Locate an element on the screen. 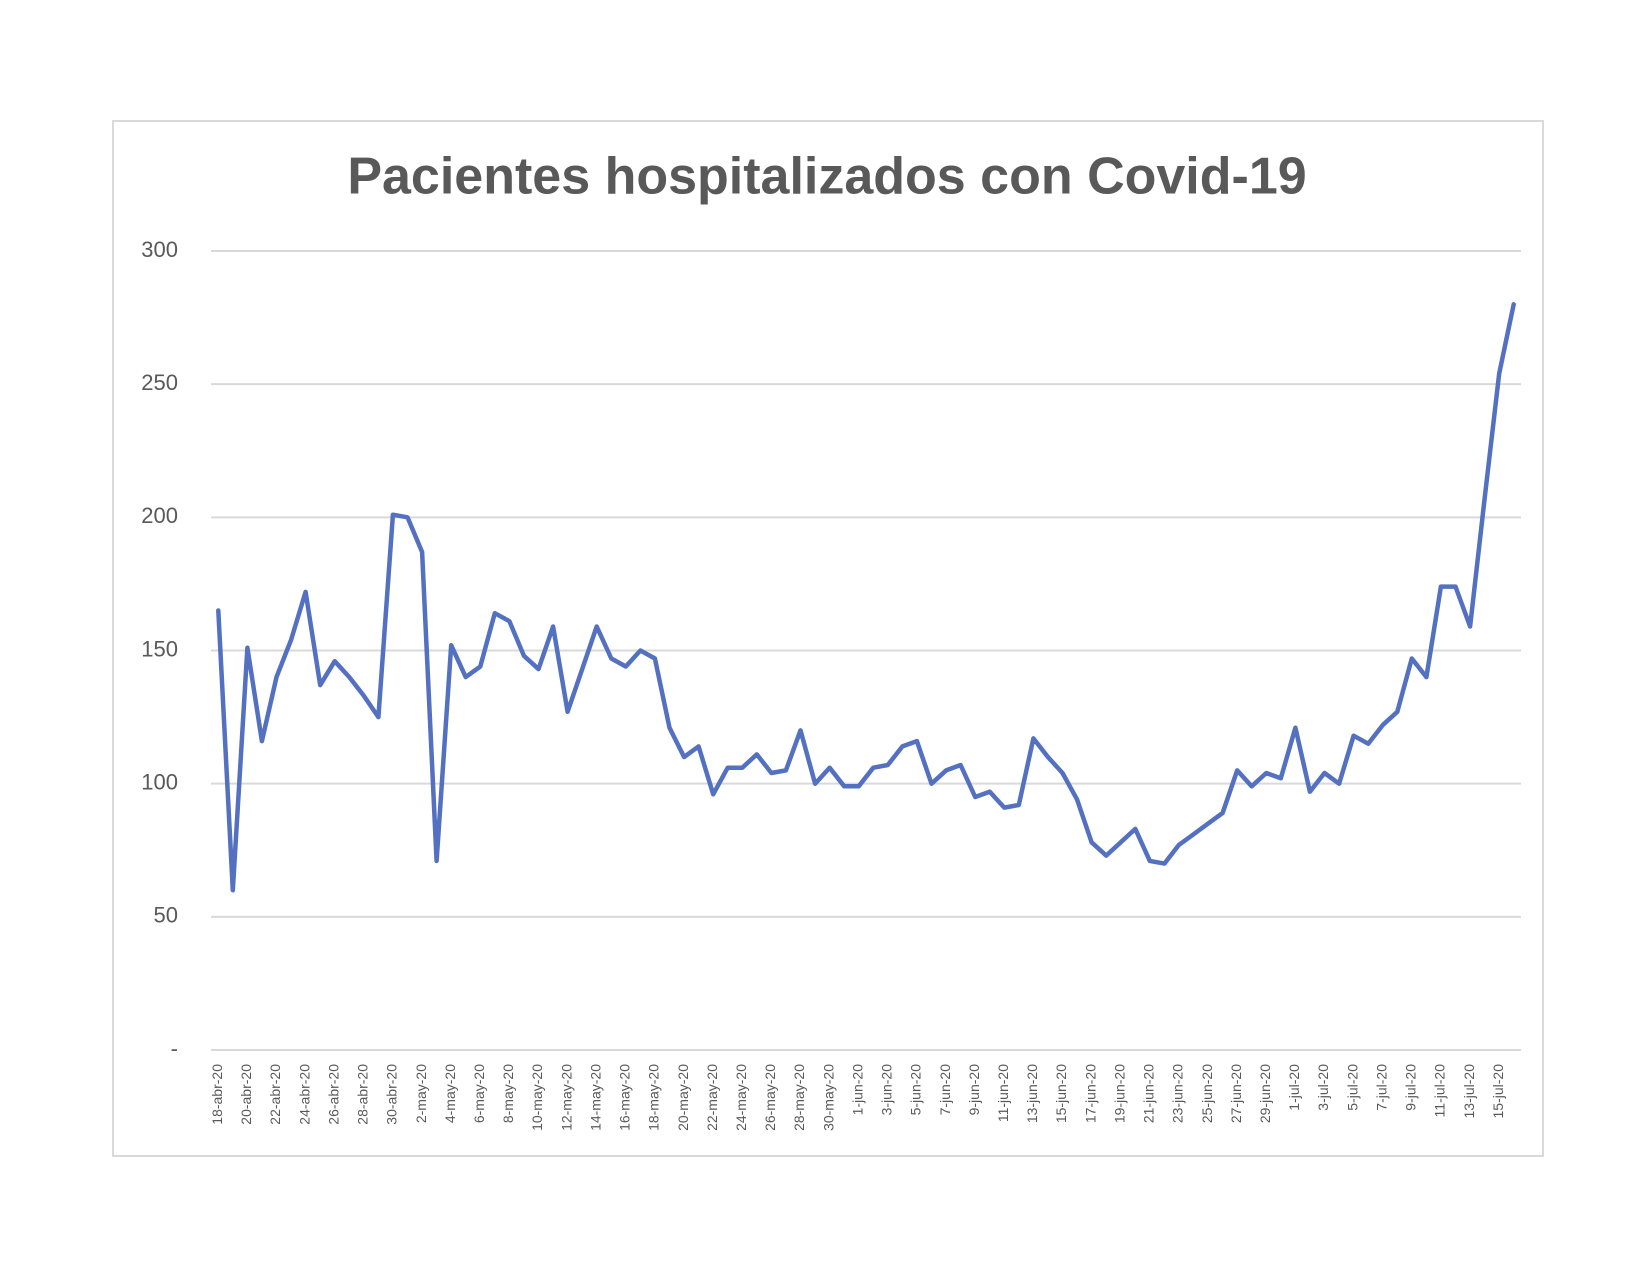 Image resolution: width=1650 pixels, height=1275 pixels. x-tick-label: 25-jun-20 is located at coordinates (1207, 1093).